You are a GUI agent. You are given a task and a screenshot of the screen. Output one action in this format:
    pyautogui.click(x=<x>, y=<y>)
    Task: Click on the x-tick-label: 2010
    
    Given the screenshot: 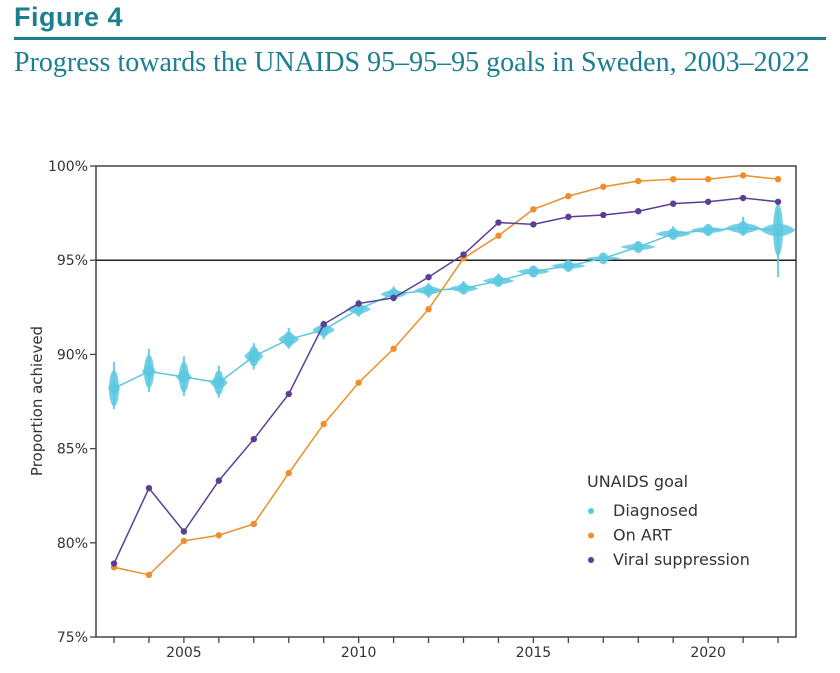 What is the action you would take?
    pyautogui.click(x=359, y=653)
    